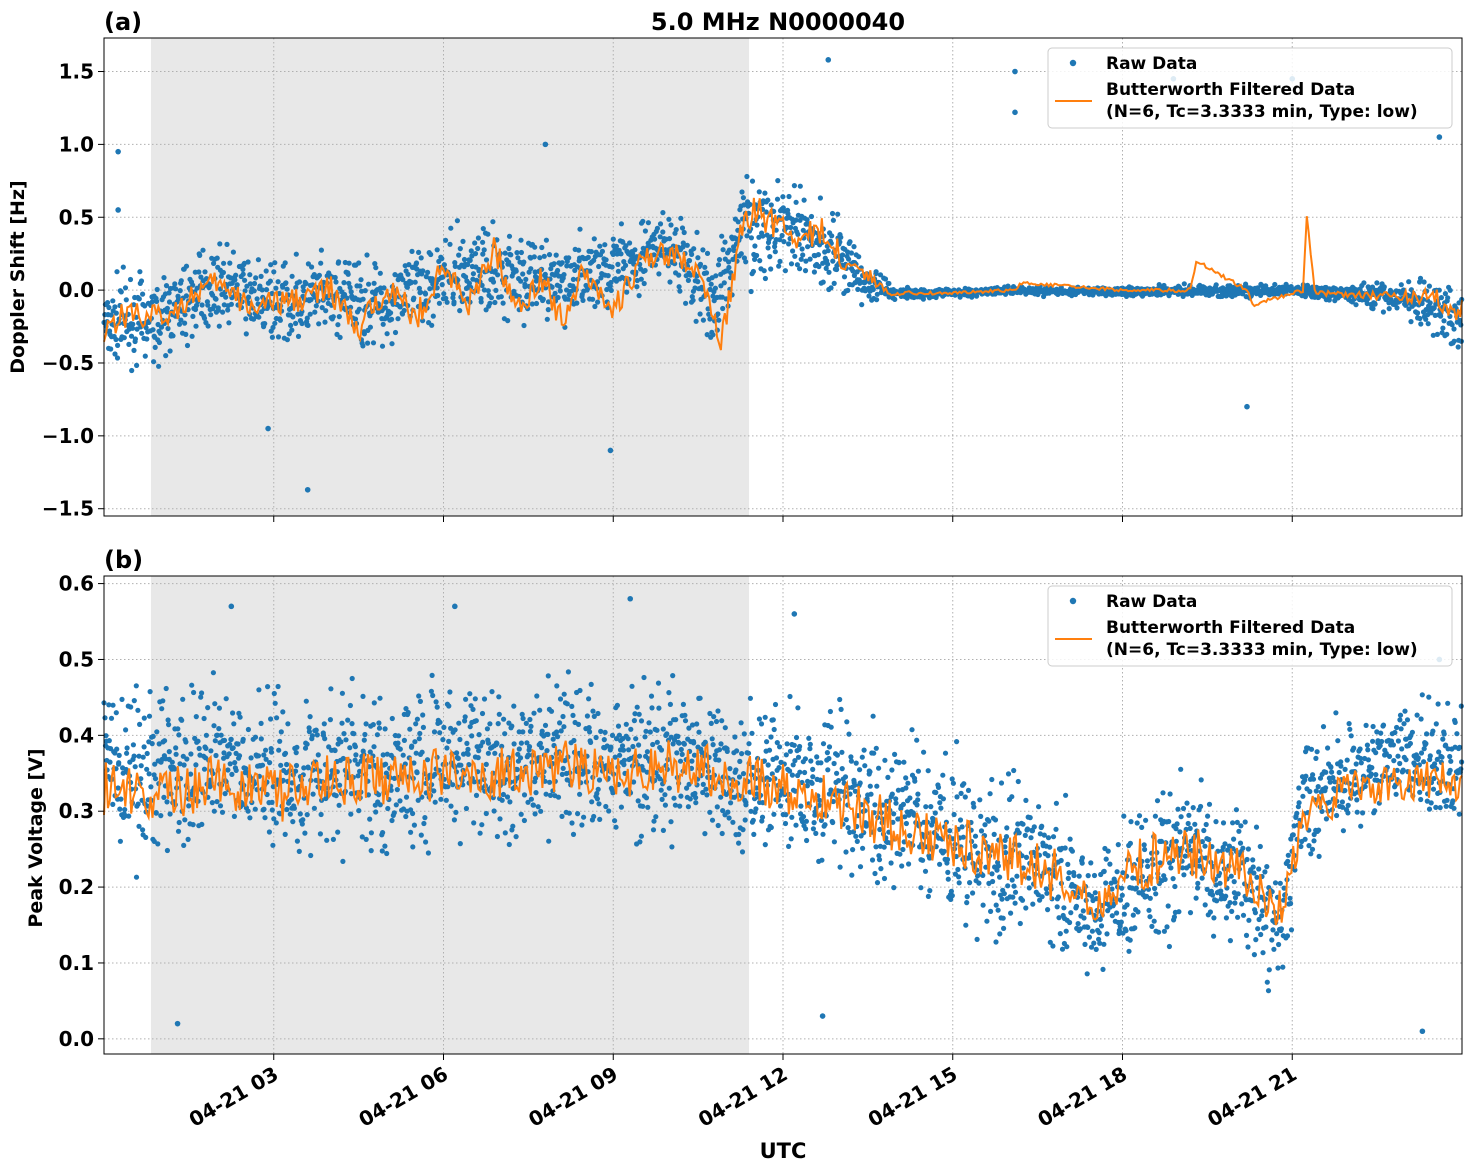 This screenshot has width=1472, height=1172. What do you see at coordinates (118, 210) in the screenshot?
I see `raw-outlier-point` at bounding box center [118, 210].